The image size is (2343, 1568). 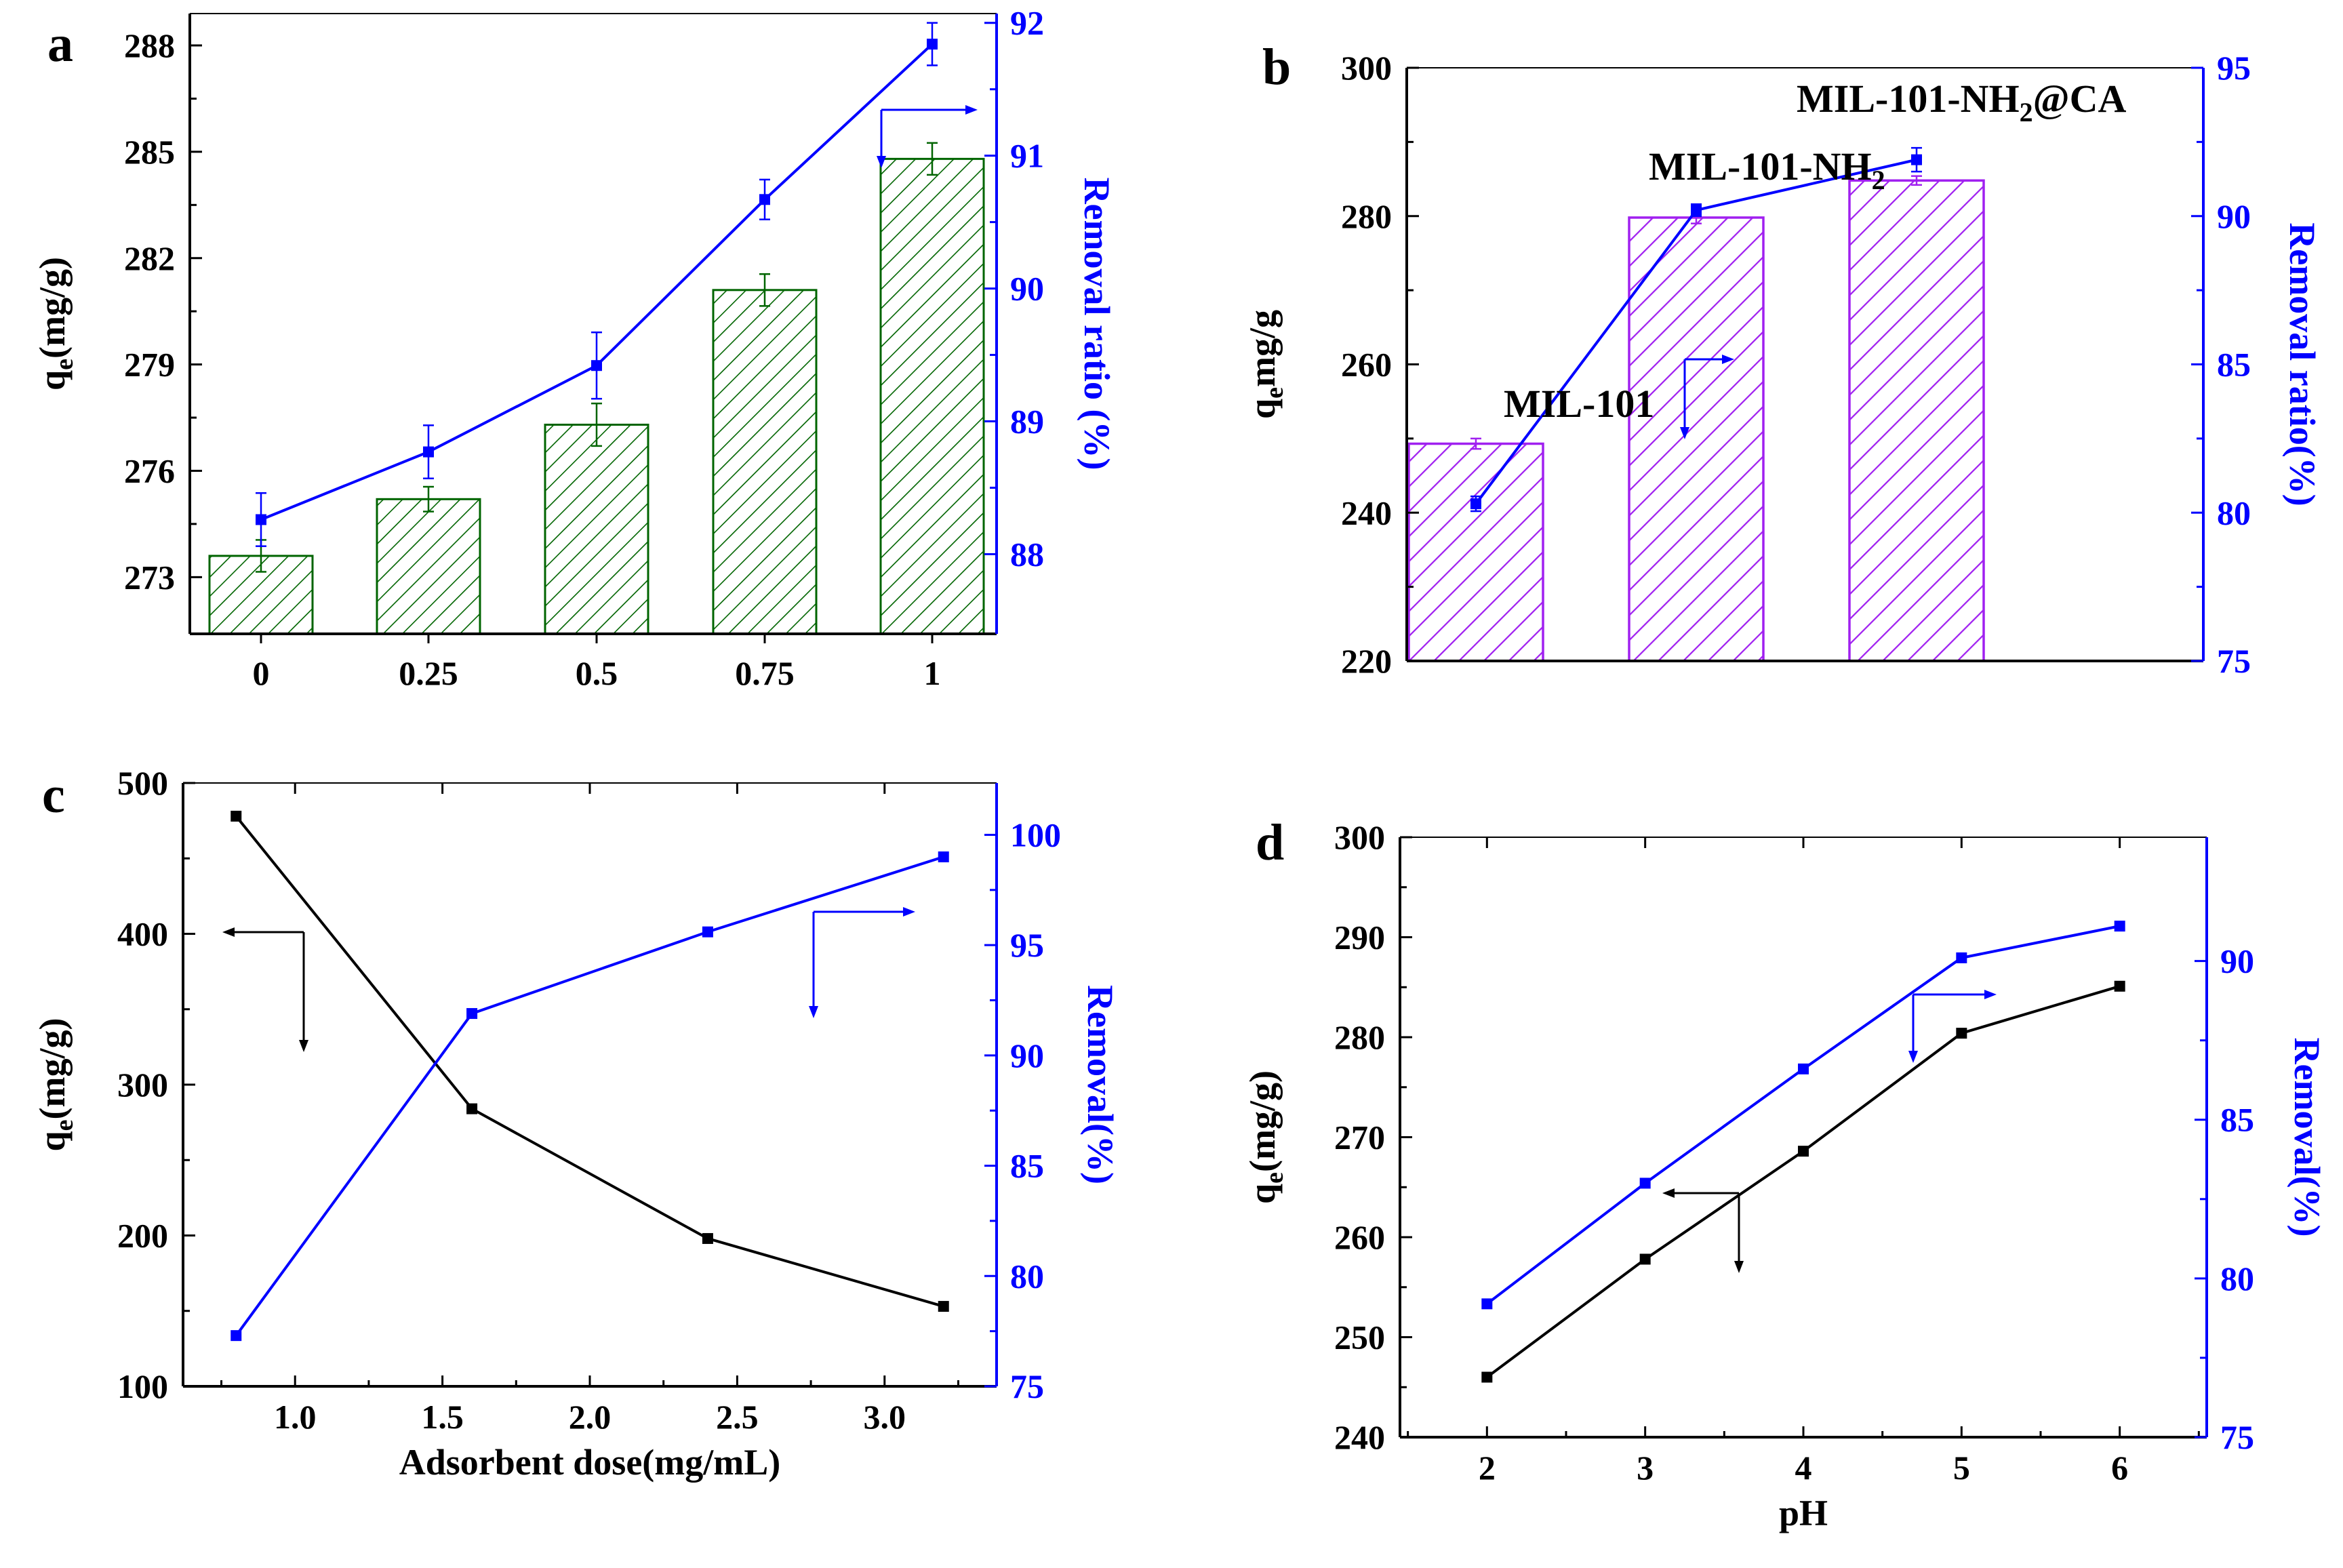 What do you see at coordinates (1027, 1386) in the screenshot?
I see `panel-c-right-tick-label: 75` at bounding box center [1027, 1386].